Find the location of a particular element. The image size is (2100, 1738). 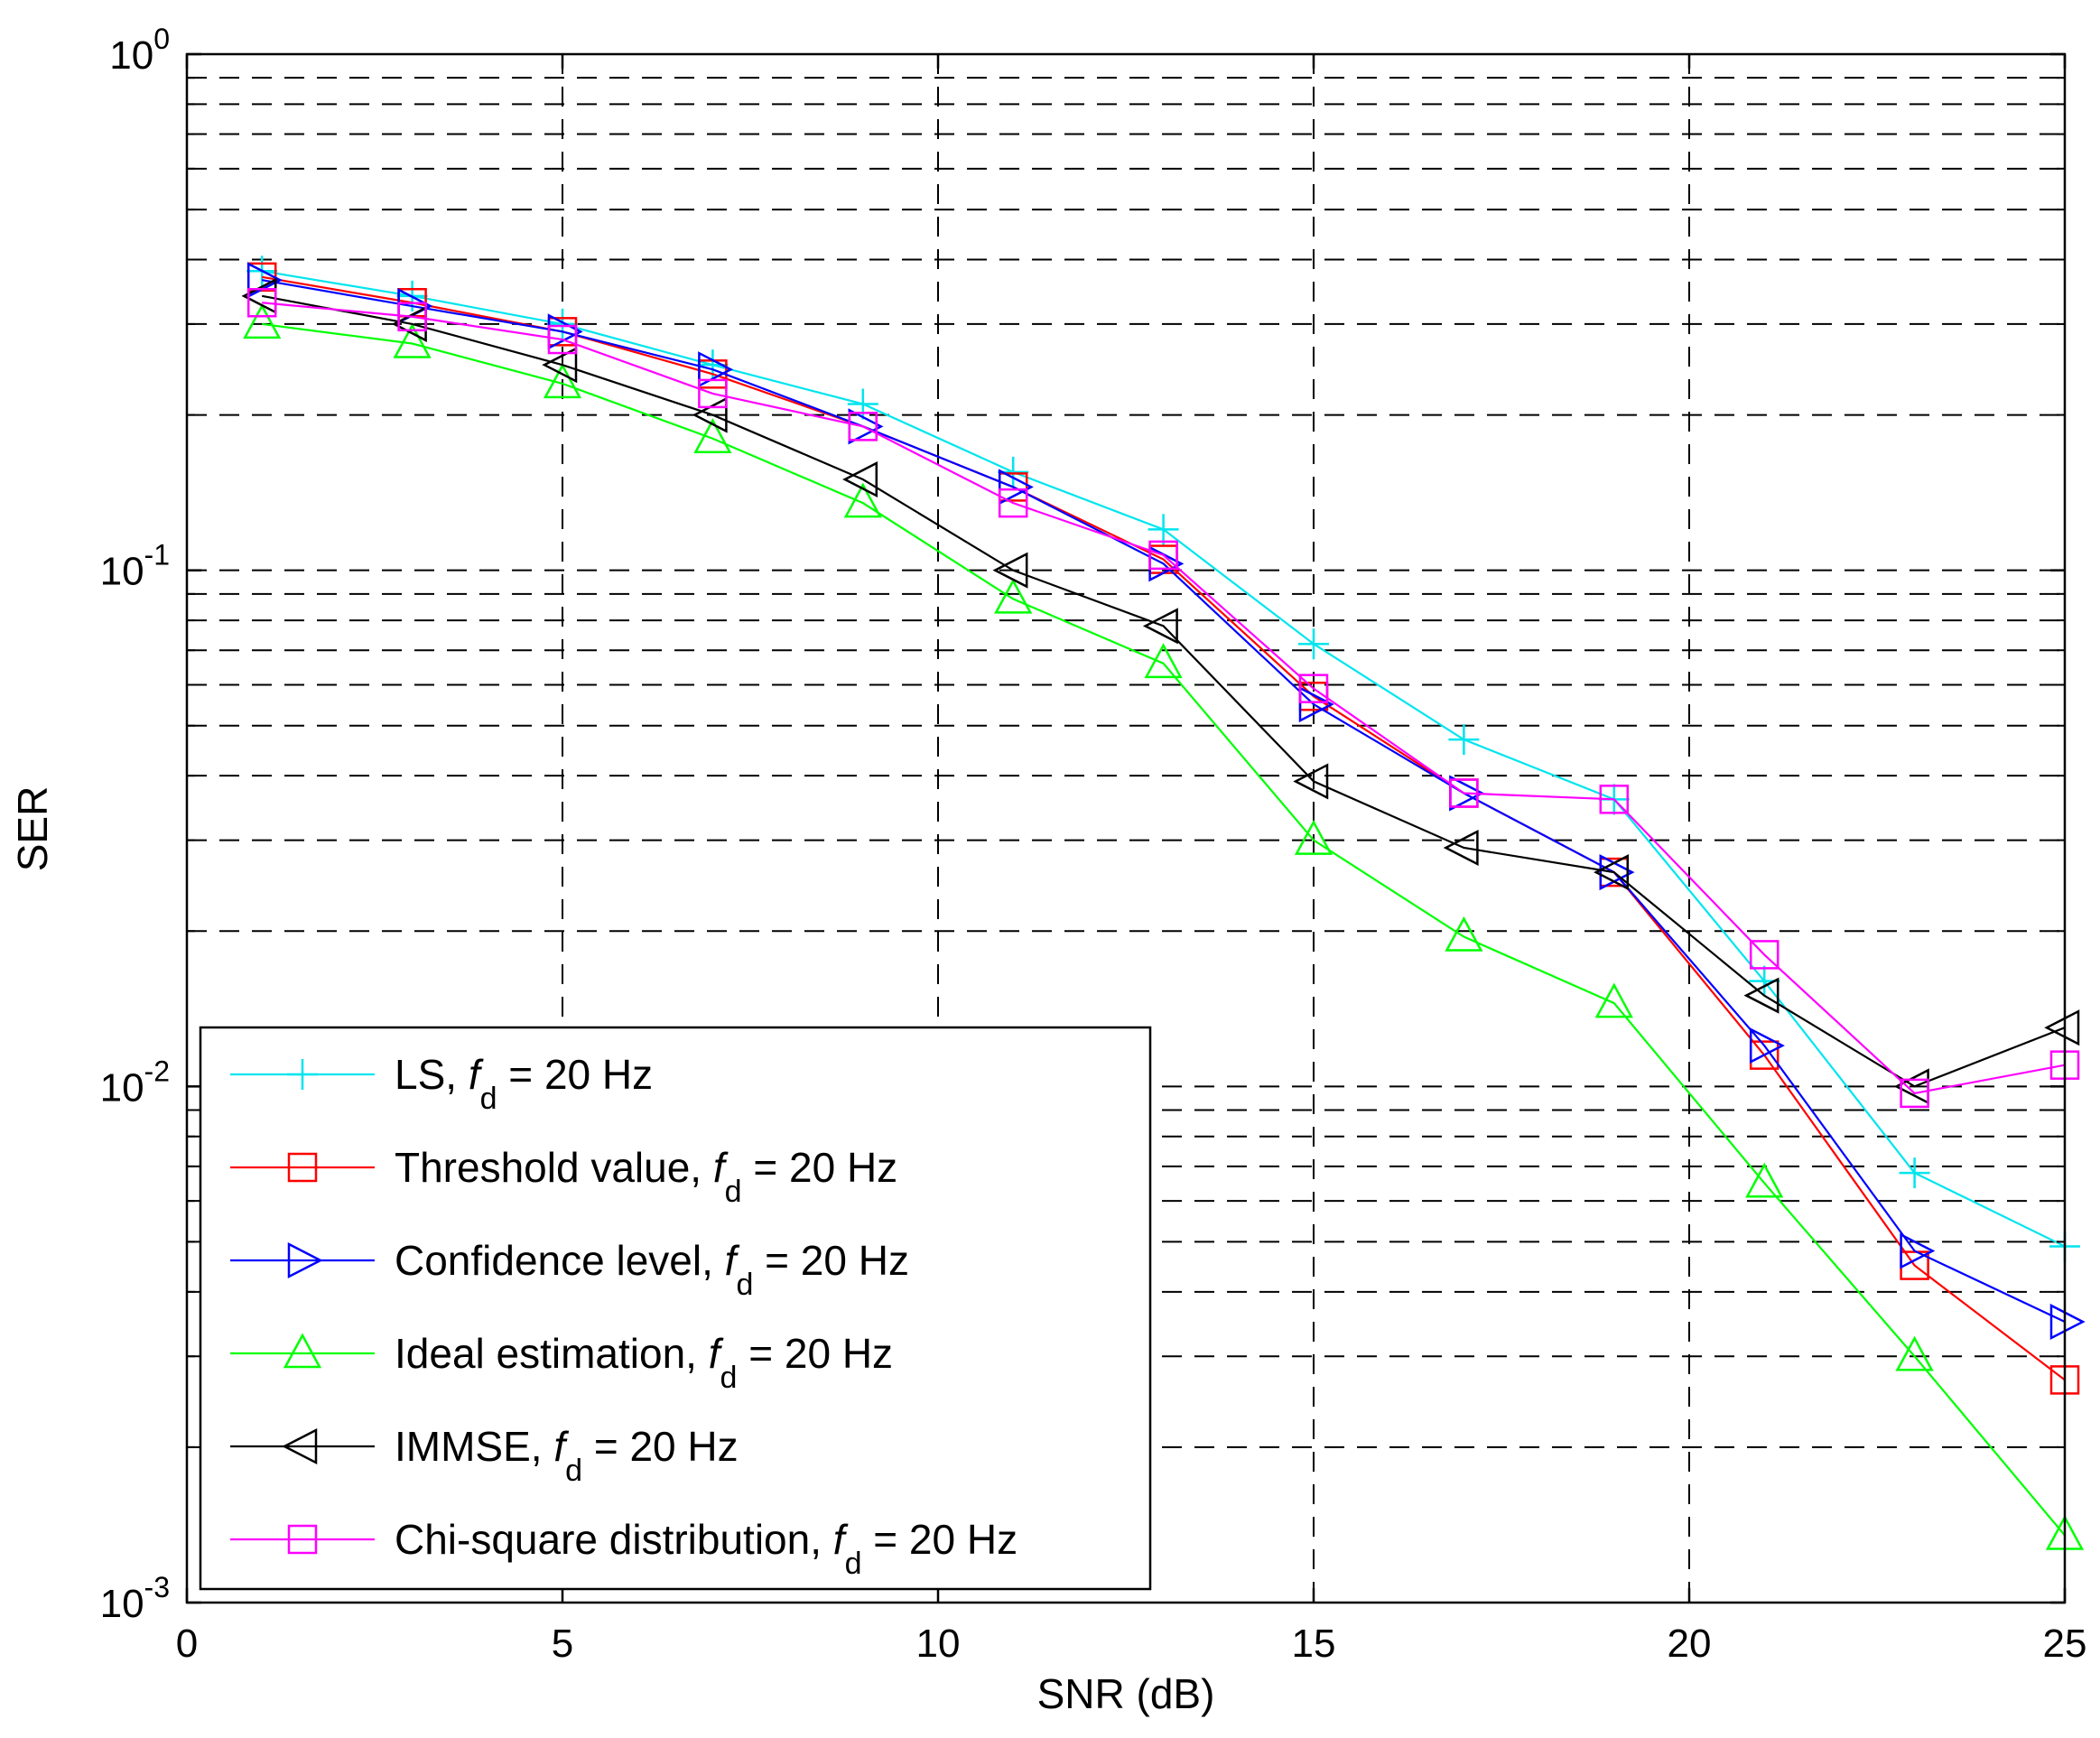

x-tick-label: 0 is located at coordinates (187, 1644).